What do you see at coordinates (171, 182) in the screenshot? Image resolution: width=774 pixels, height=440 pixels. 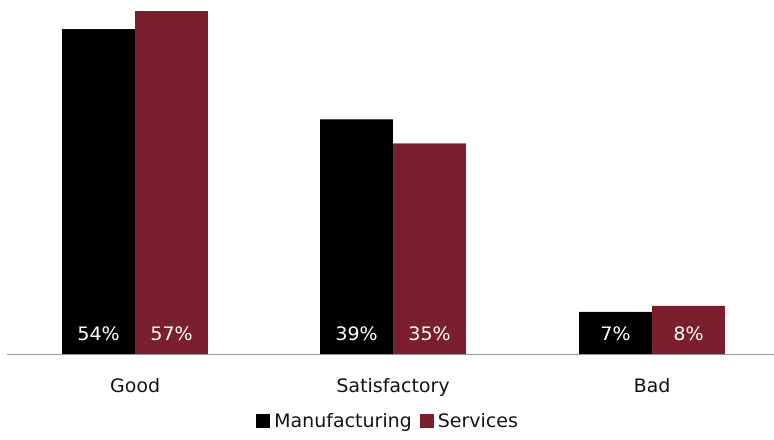 I see `bar-services-good` at bounding box center [171, 182].